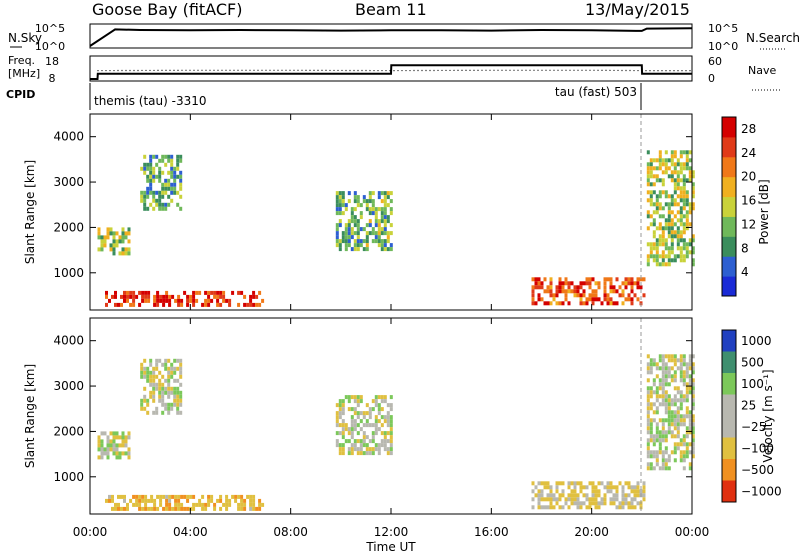  I want to click on power-ylabel: Slant Range [km], so click(30, 212).